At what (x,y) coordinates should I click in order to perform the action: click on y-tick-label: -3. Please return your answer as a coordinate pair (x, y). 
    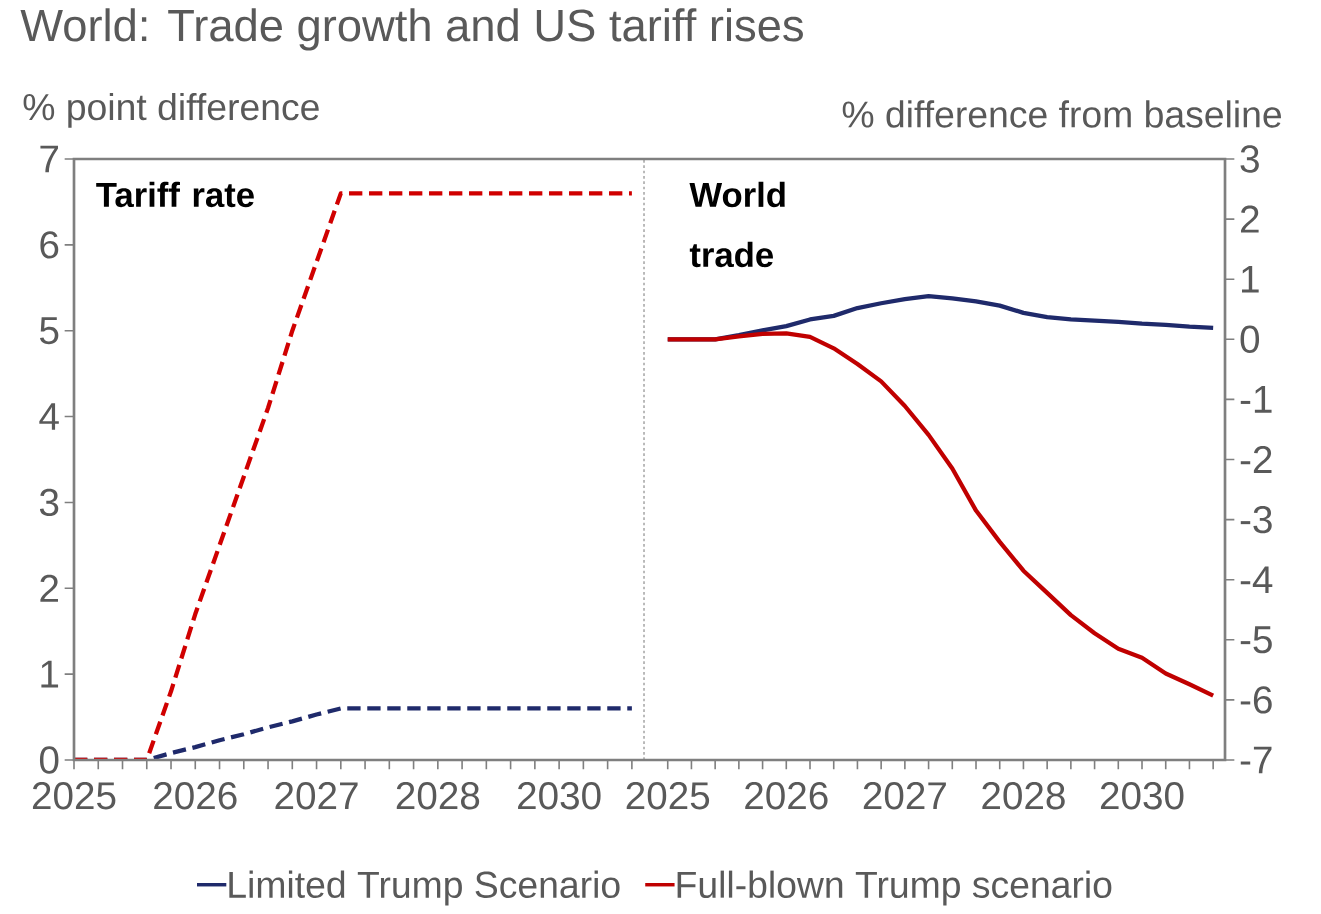
    Looking at the image, I should click on (1256, 519).